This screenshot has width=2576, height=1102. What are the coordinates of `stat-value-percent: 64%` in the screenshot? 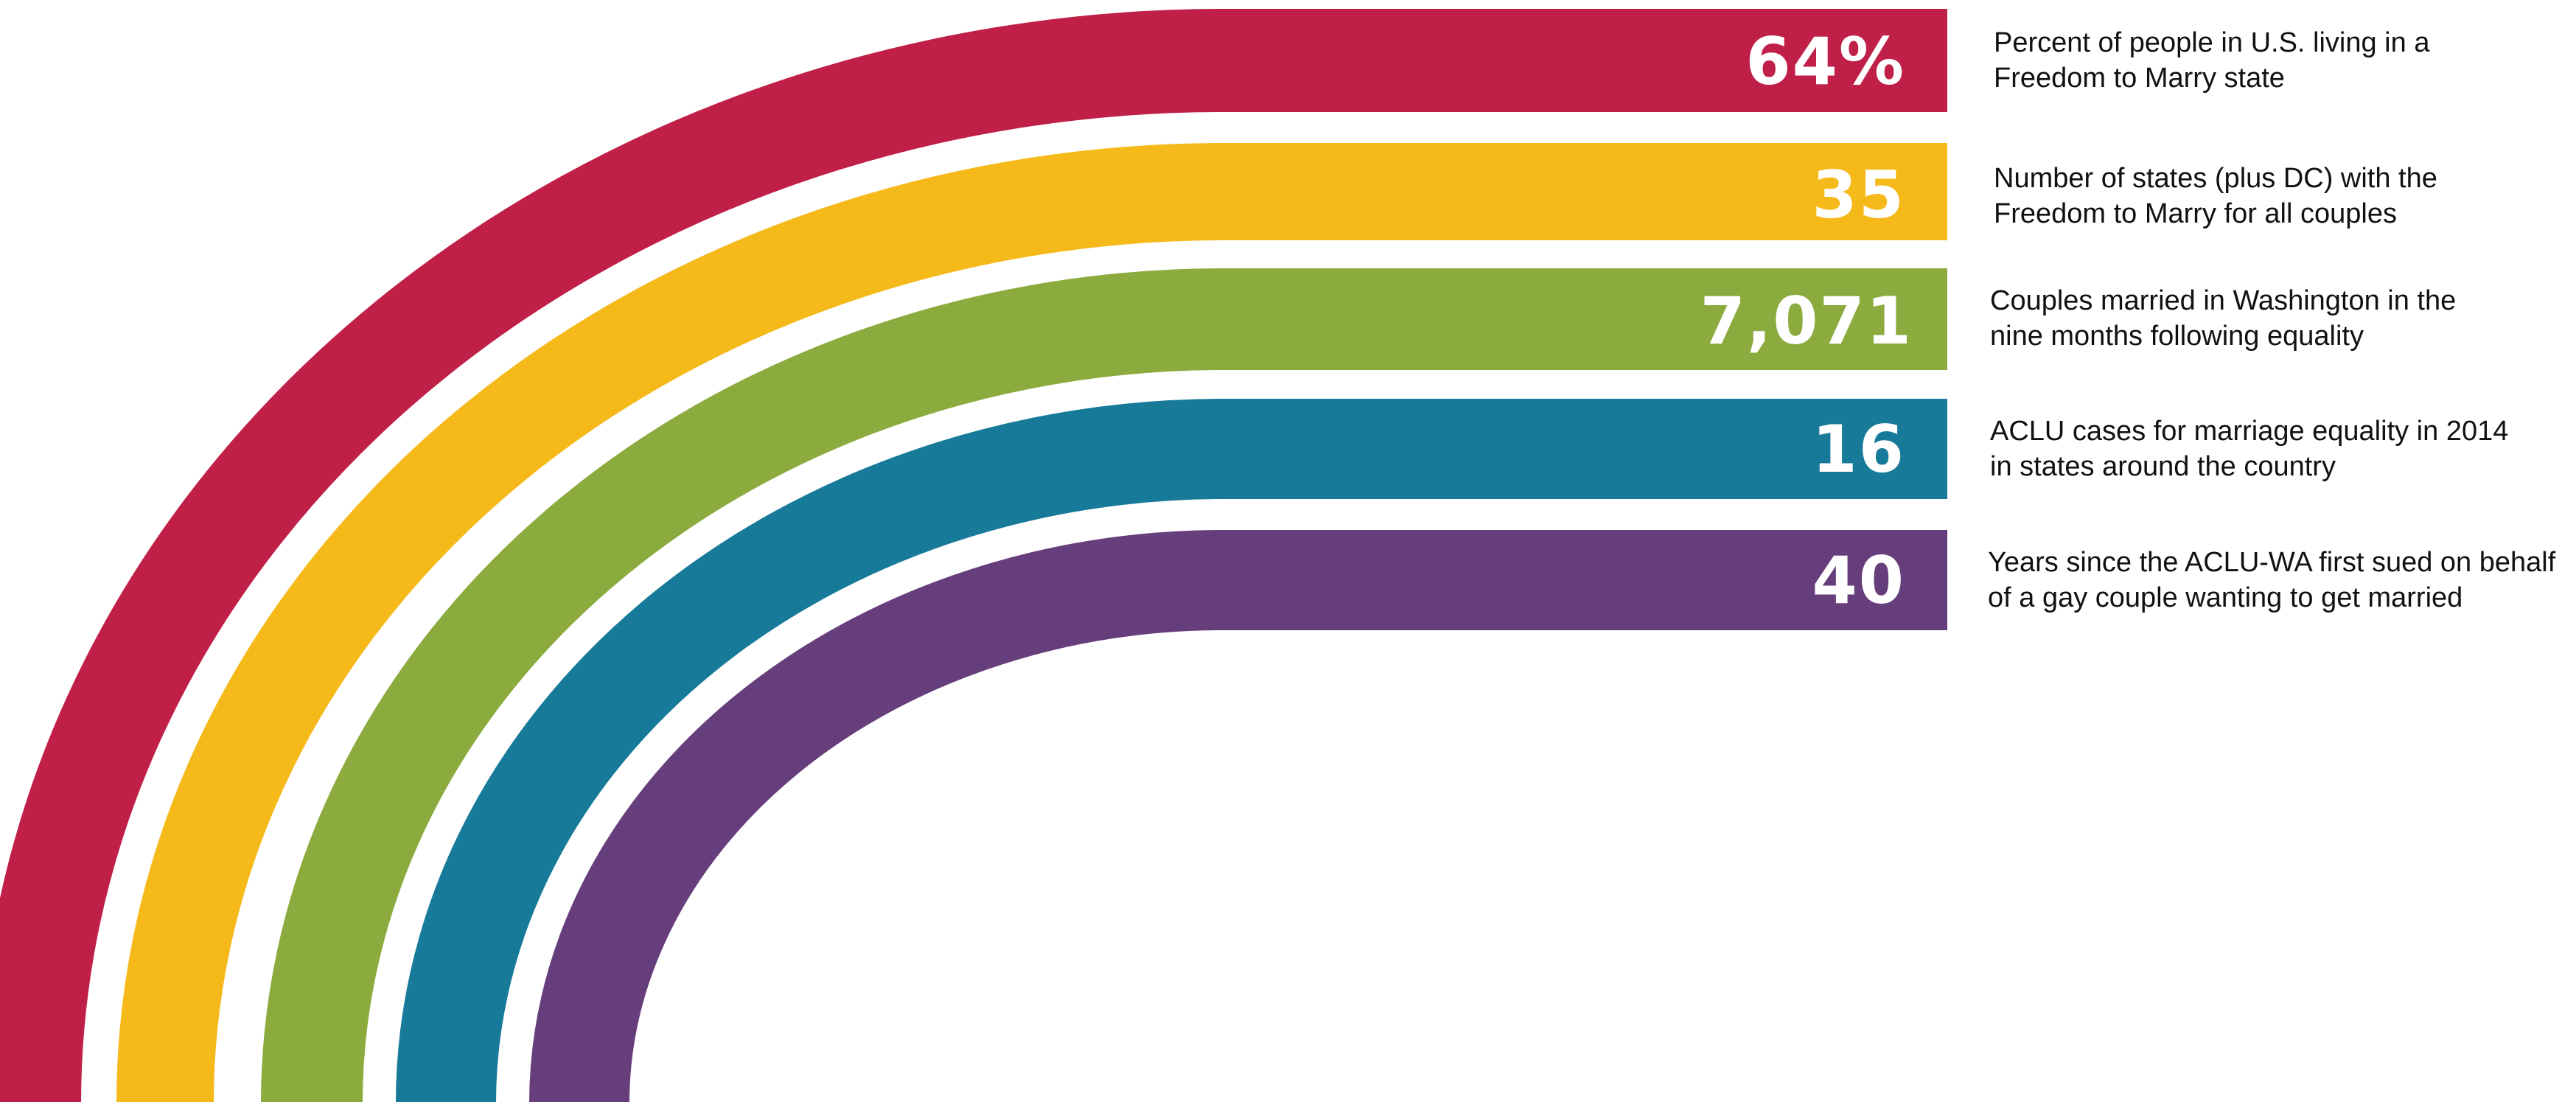 It's located at (1825, 62).